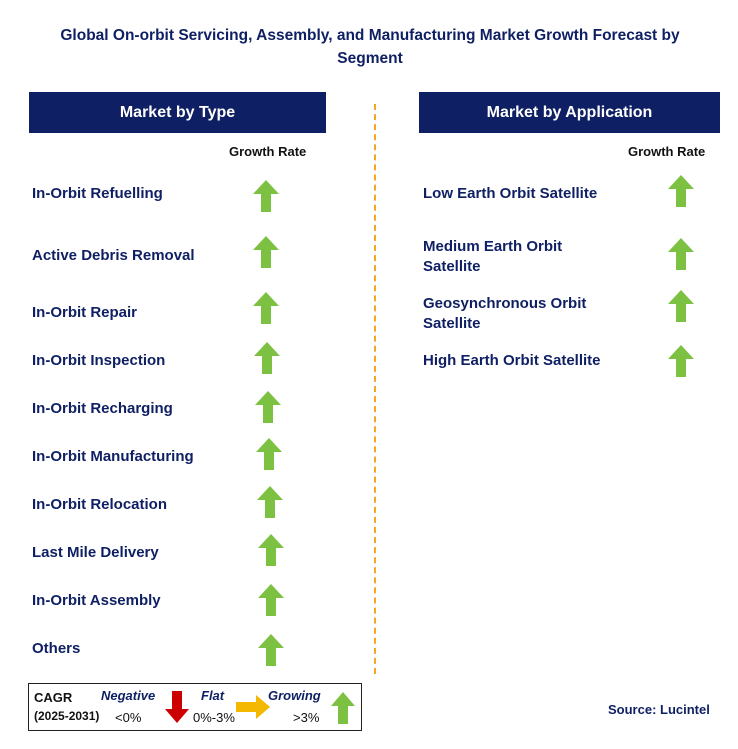 This screenshot has height=749, width=738. What do you see at coordinates (113, 456) in the screenshot?
I see `type-row-label: In-Orbit Manufacturing` at bounding box center [113, 456].